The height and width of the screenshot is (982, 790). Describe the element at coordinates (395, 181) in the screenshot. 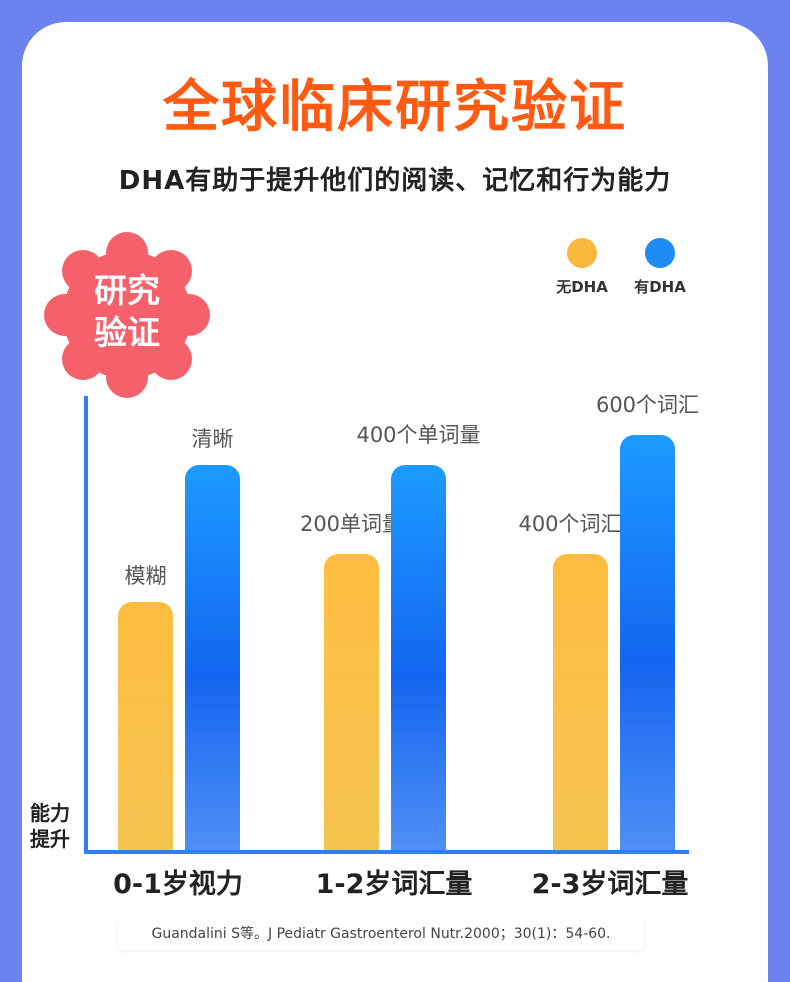

I see `page-subtitle: DHA有助于提升他们的阅读、记忆和行为能力` at that location.